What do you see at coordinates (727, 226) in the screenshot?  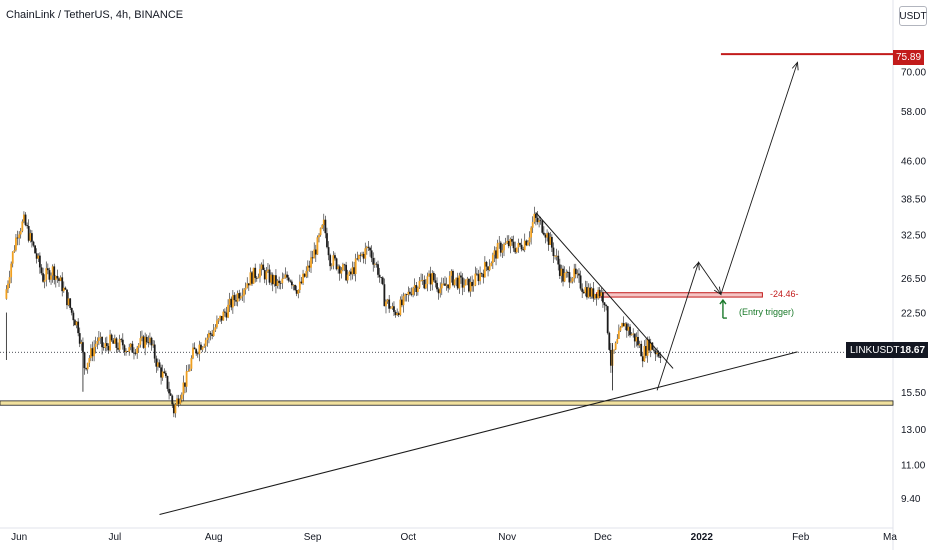 I see `projection-path` at bounding box center [727, 226].